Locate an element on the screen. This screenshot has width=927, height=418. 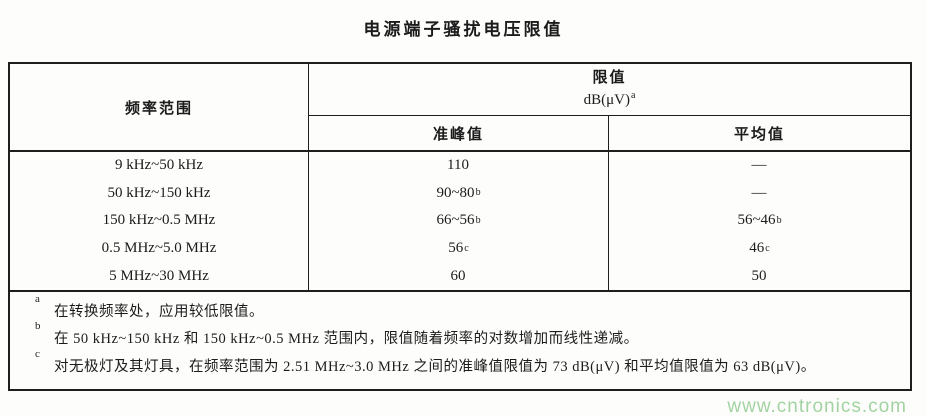
frequency-range-cell: 50 kHz~150 kHz is located at coordinates (159, 193).